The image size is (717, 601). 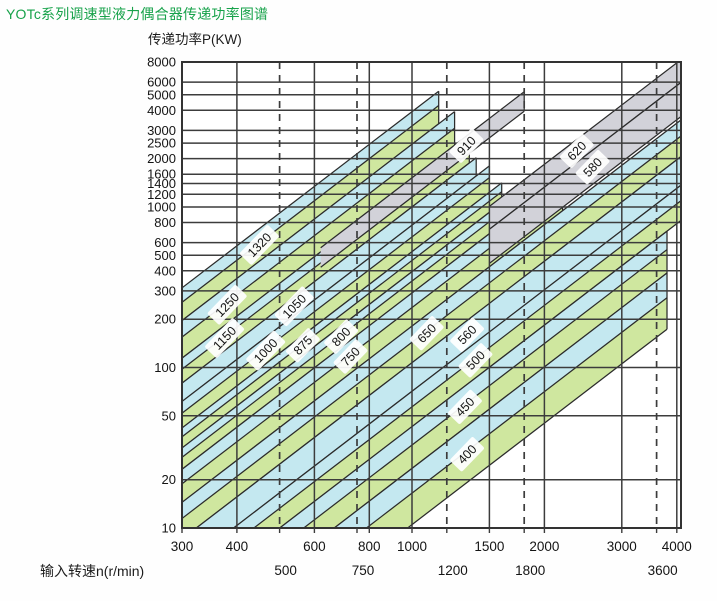 What do you see at coordinates (169, 415) in the screenshot?
I see `svg-text: 50` at bounding box center [169, 415].